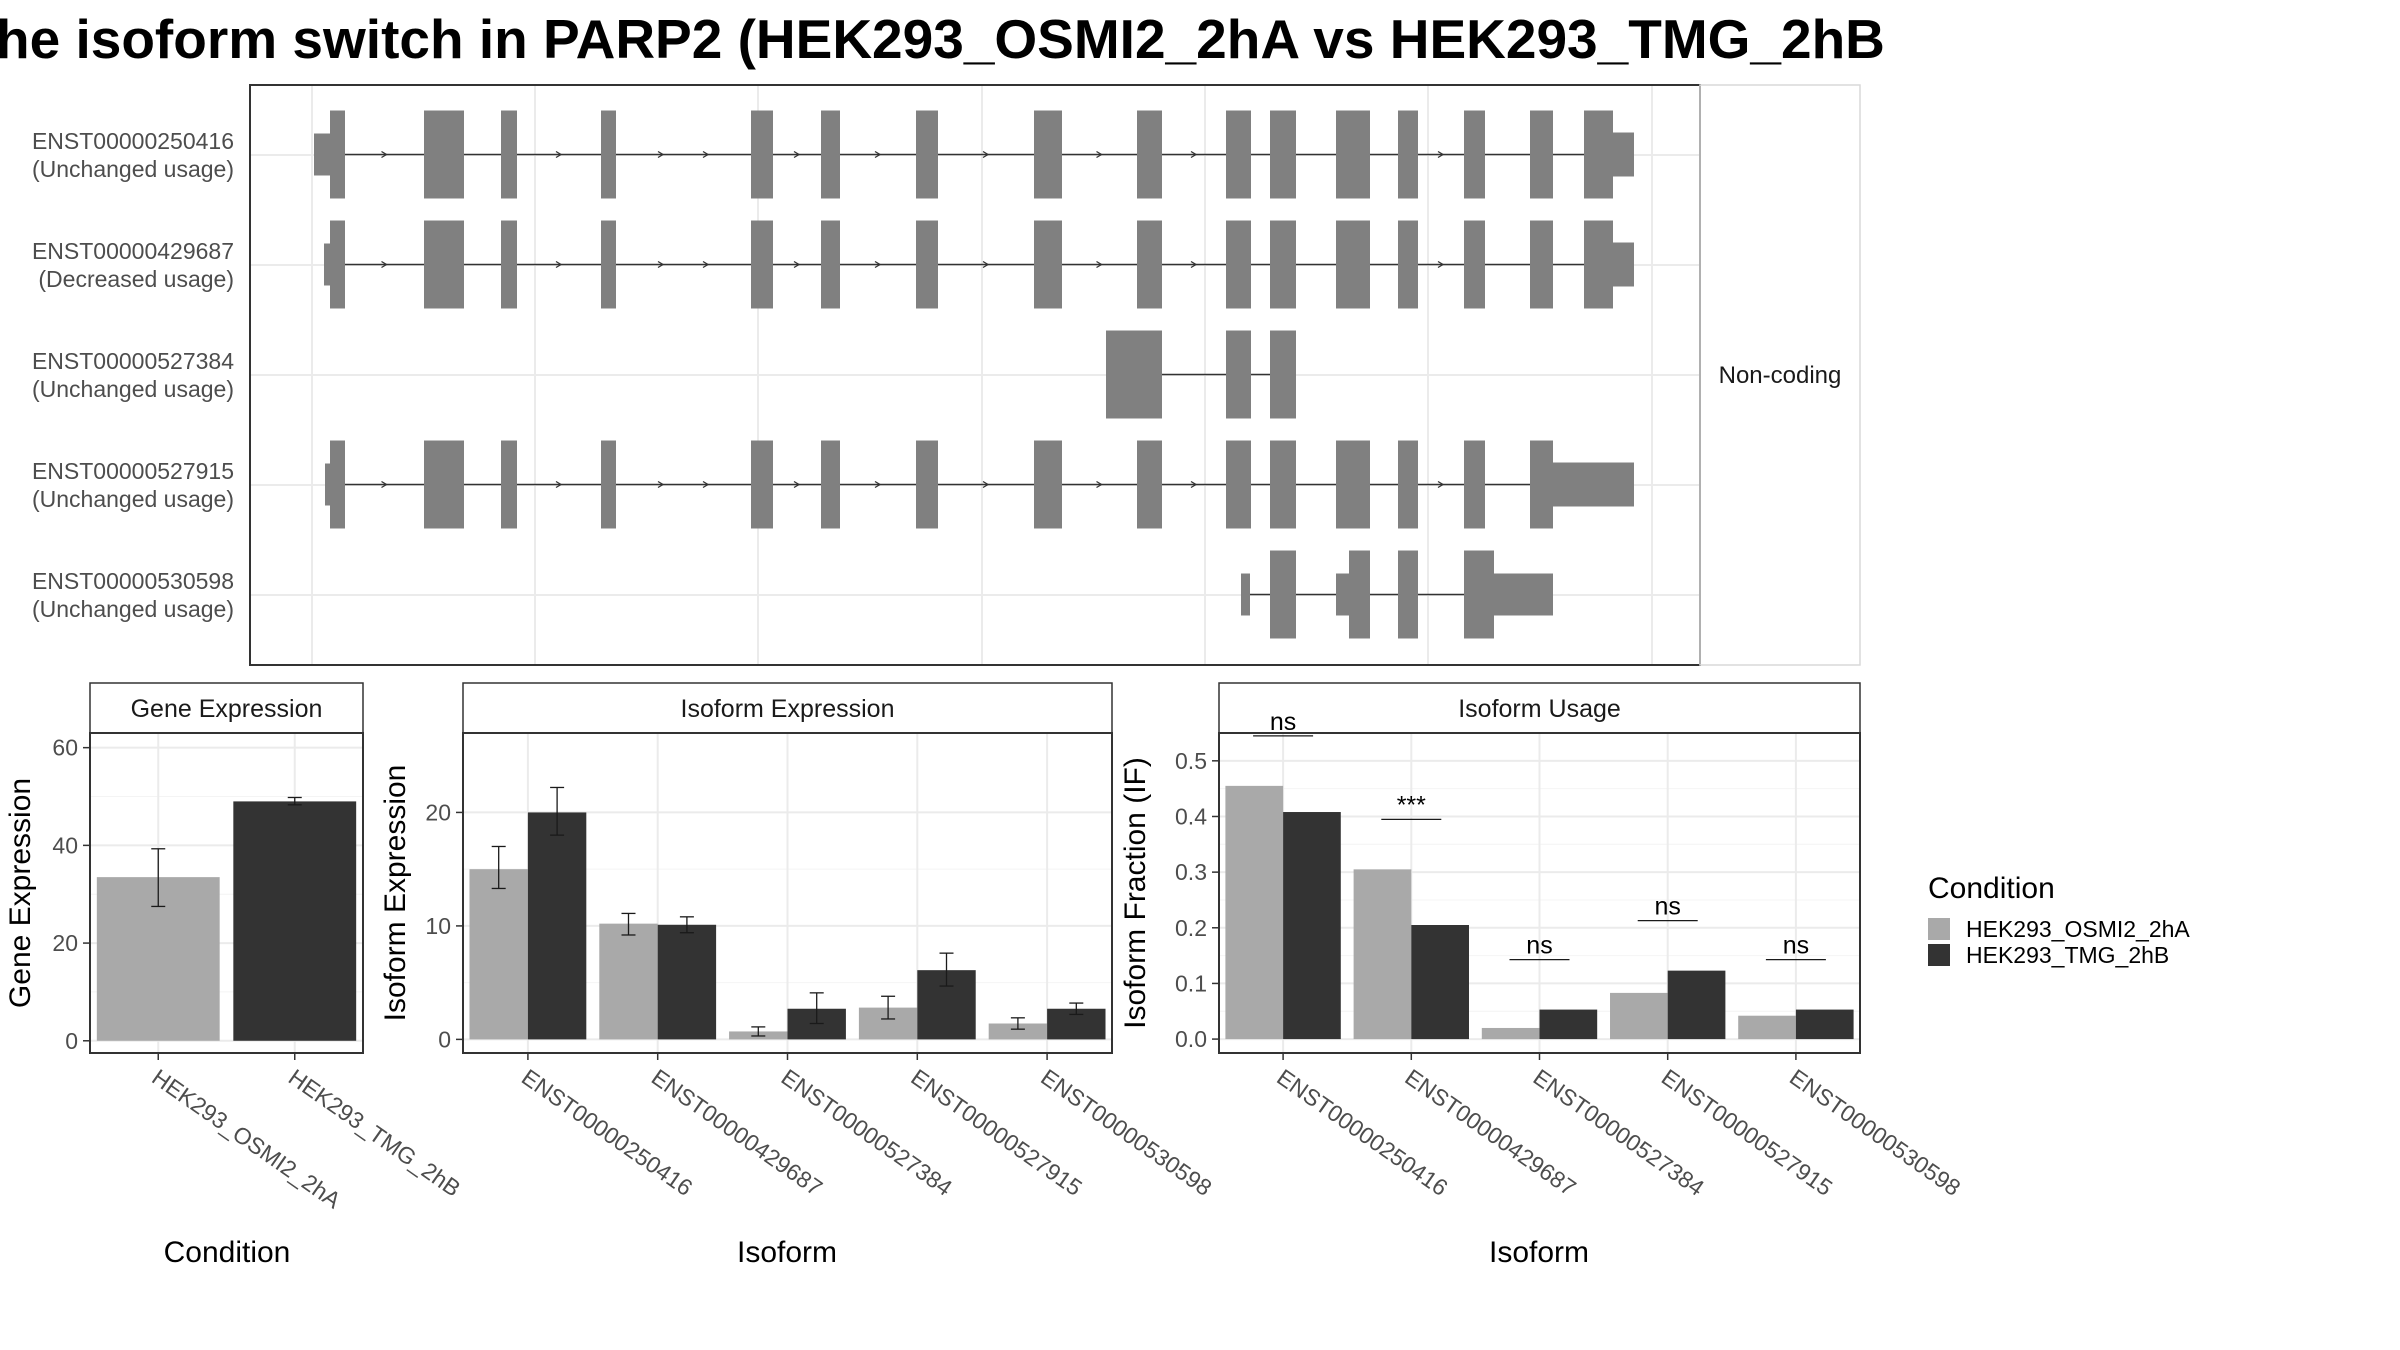  What do you see at coordinates (788, 709) in the screenshot?
I see `panel-strip-title: Isoform Expression` at bounding box center [788, 709].